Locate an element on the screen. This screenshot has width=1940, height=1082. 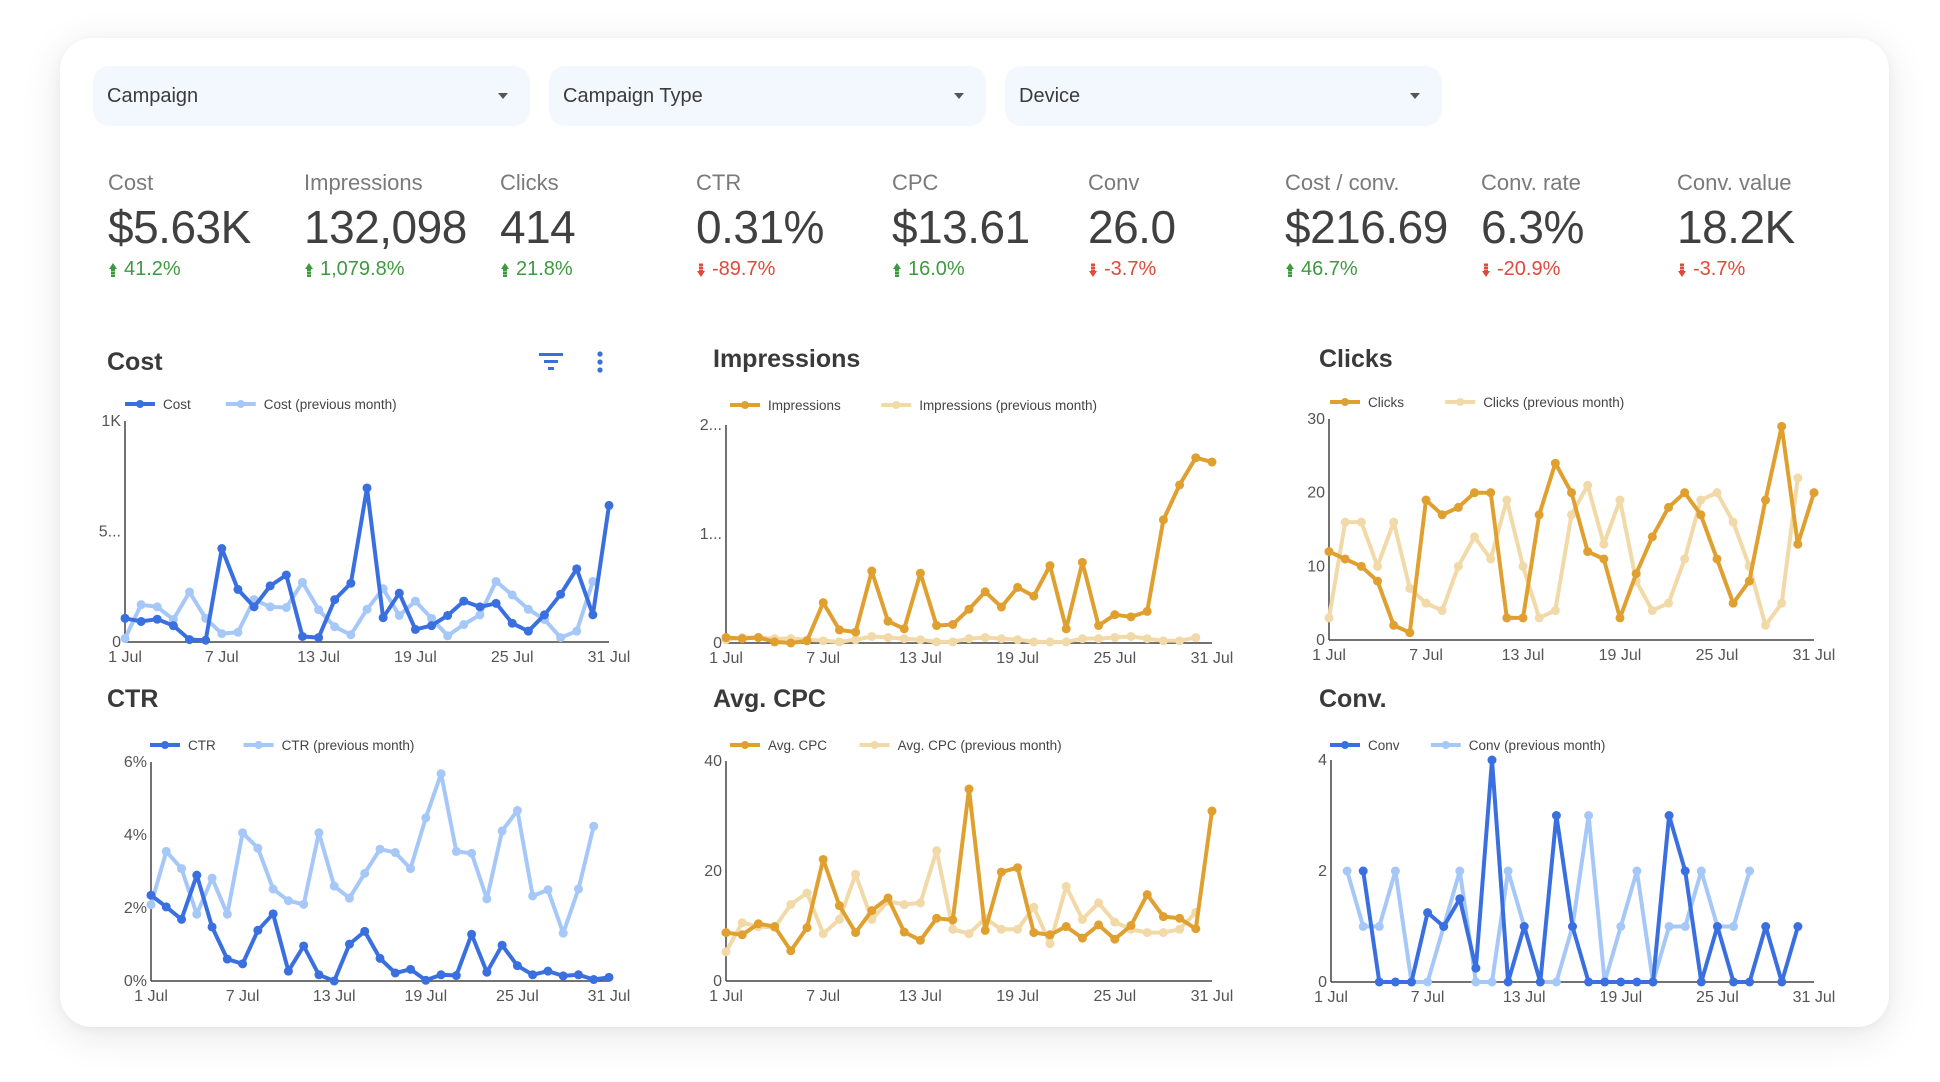
kpi-conv-rate: Conv. rate 6.3% -20.9% is located at coordinates (1532, 225).